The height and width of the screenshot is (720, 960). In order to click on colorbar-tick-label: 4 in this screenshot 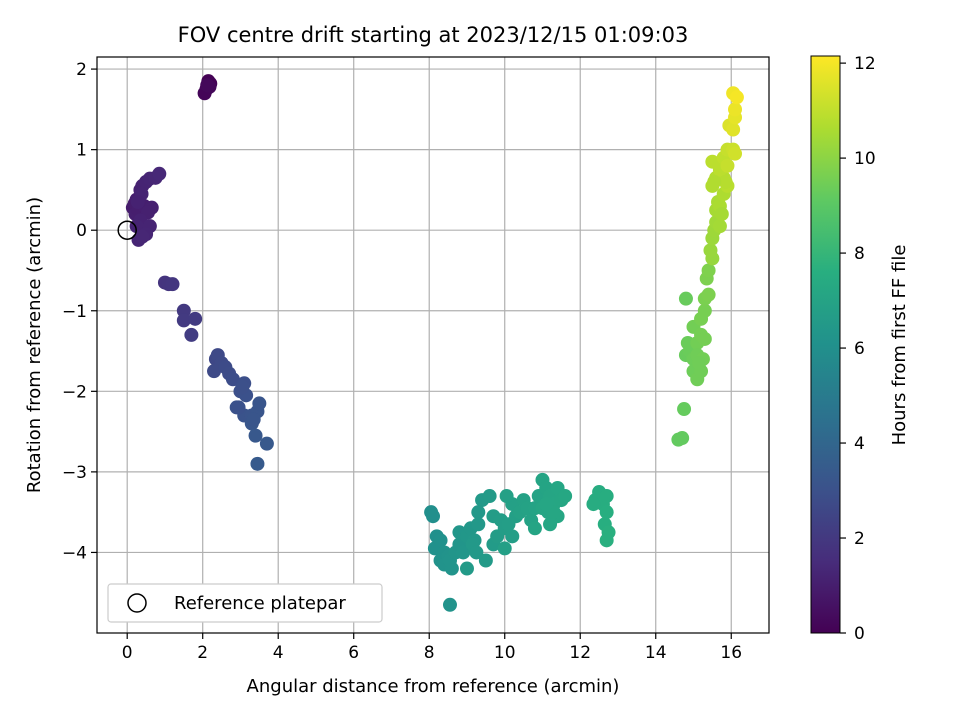, I will do `click(859, 444)`.